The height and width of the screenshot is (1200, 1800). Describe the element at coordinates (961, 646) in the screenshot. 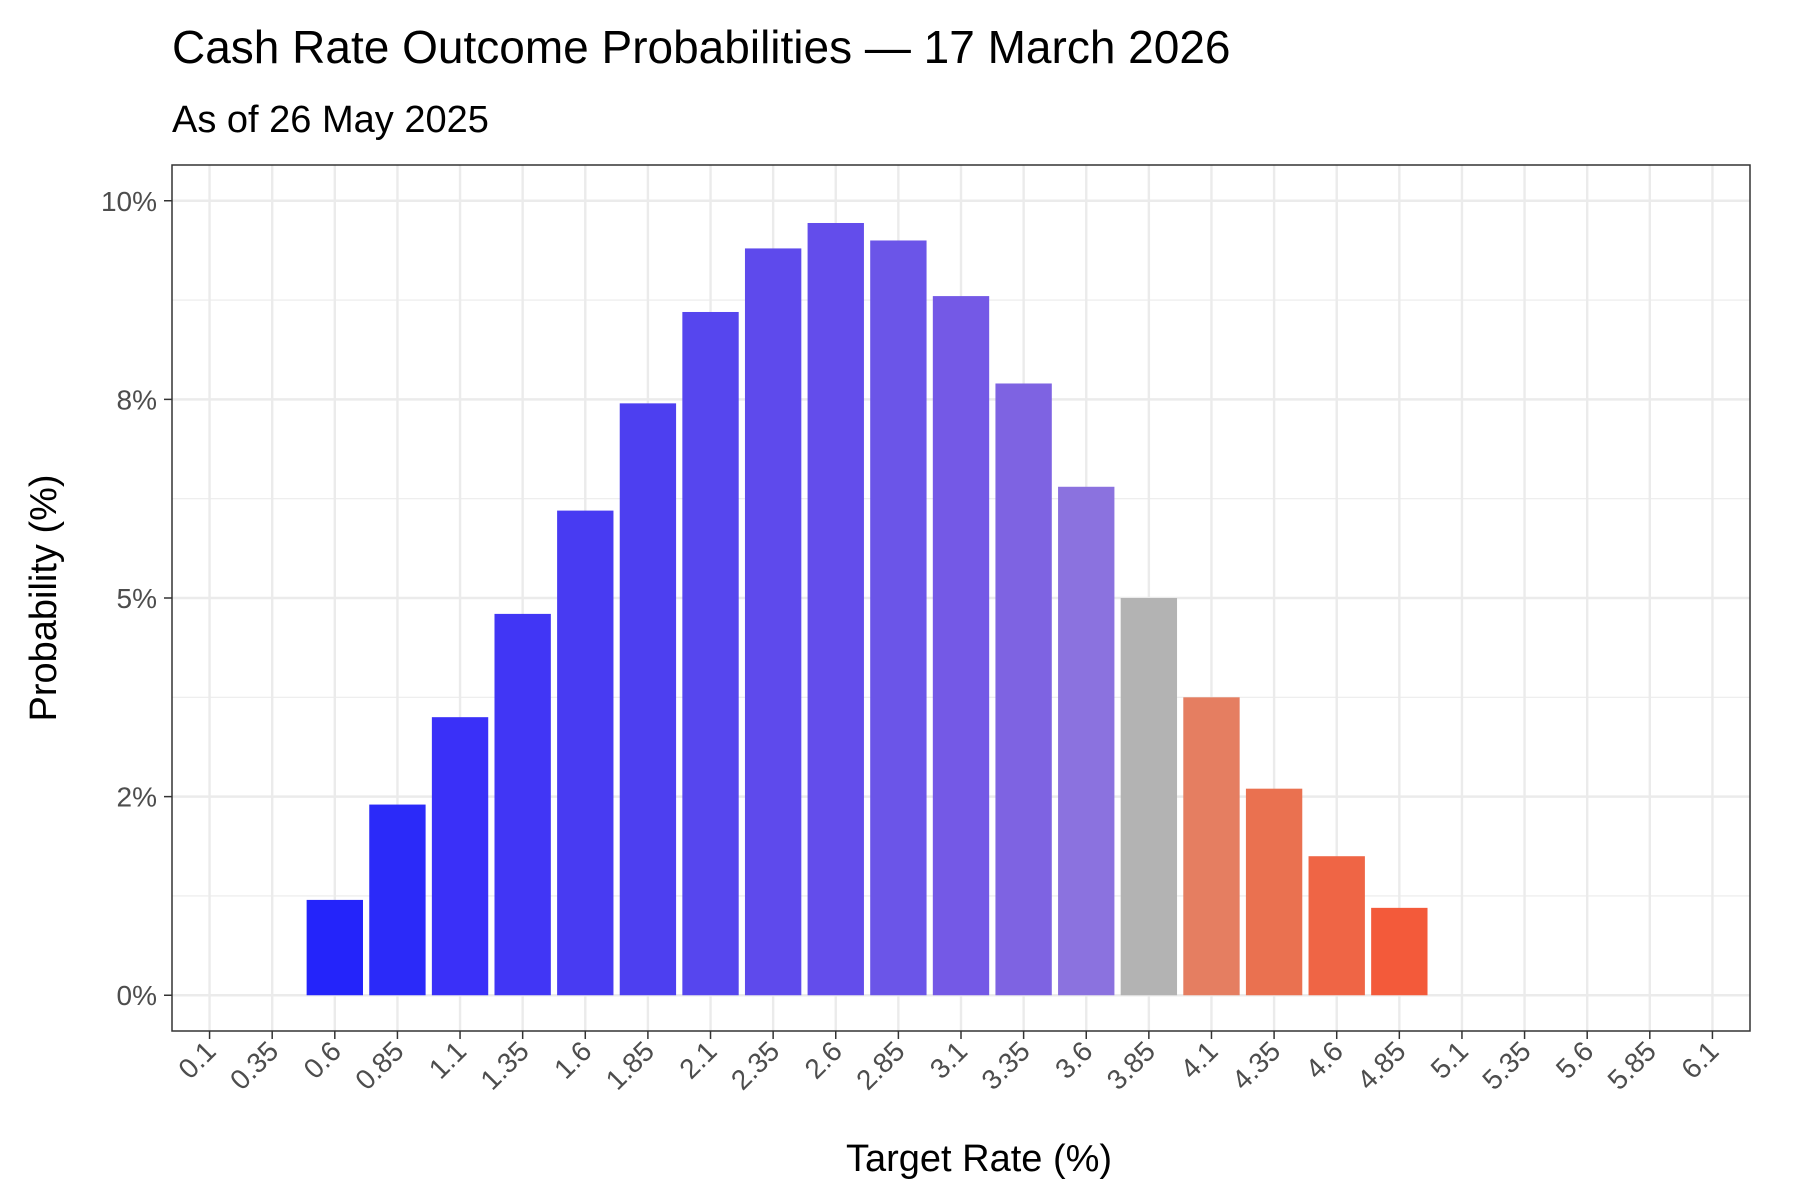

I see `bar-3.1` at that location.